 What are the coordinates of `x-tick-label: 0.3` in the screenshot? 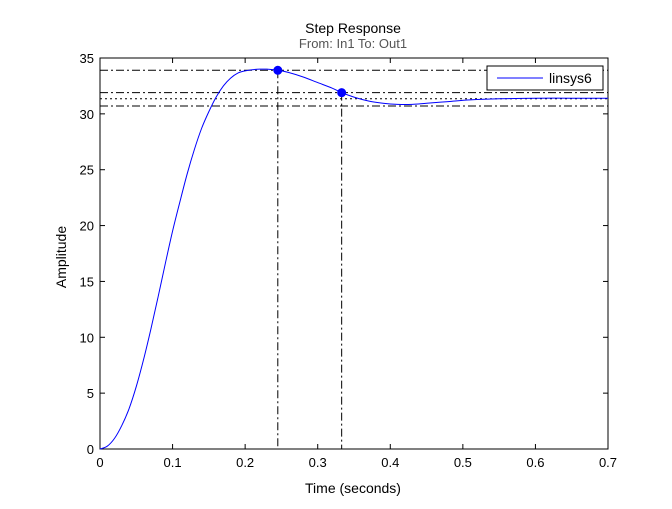 It's located at (318, 462).